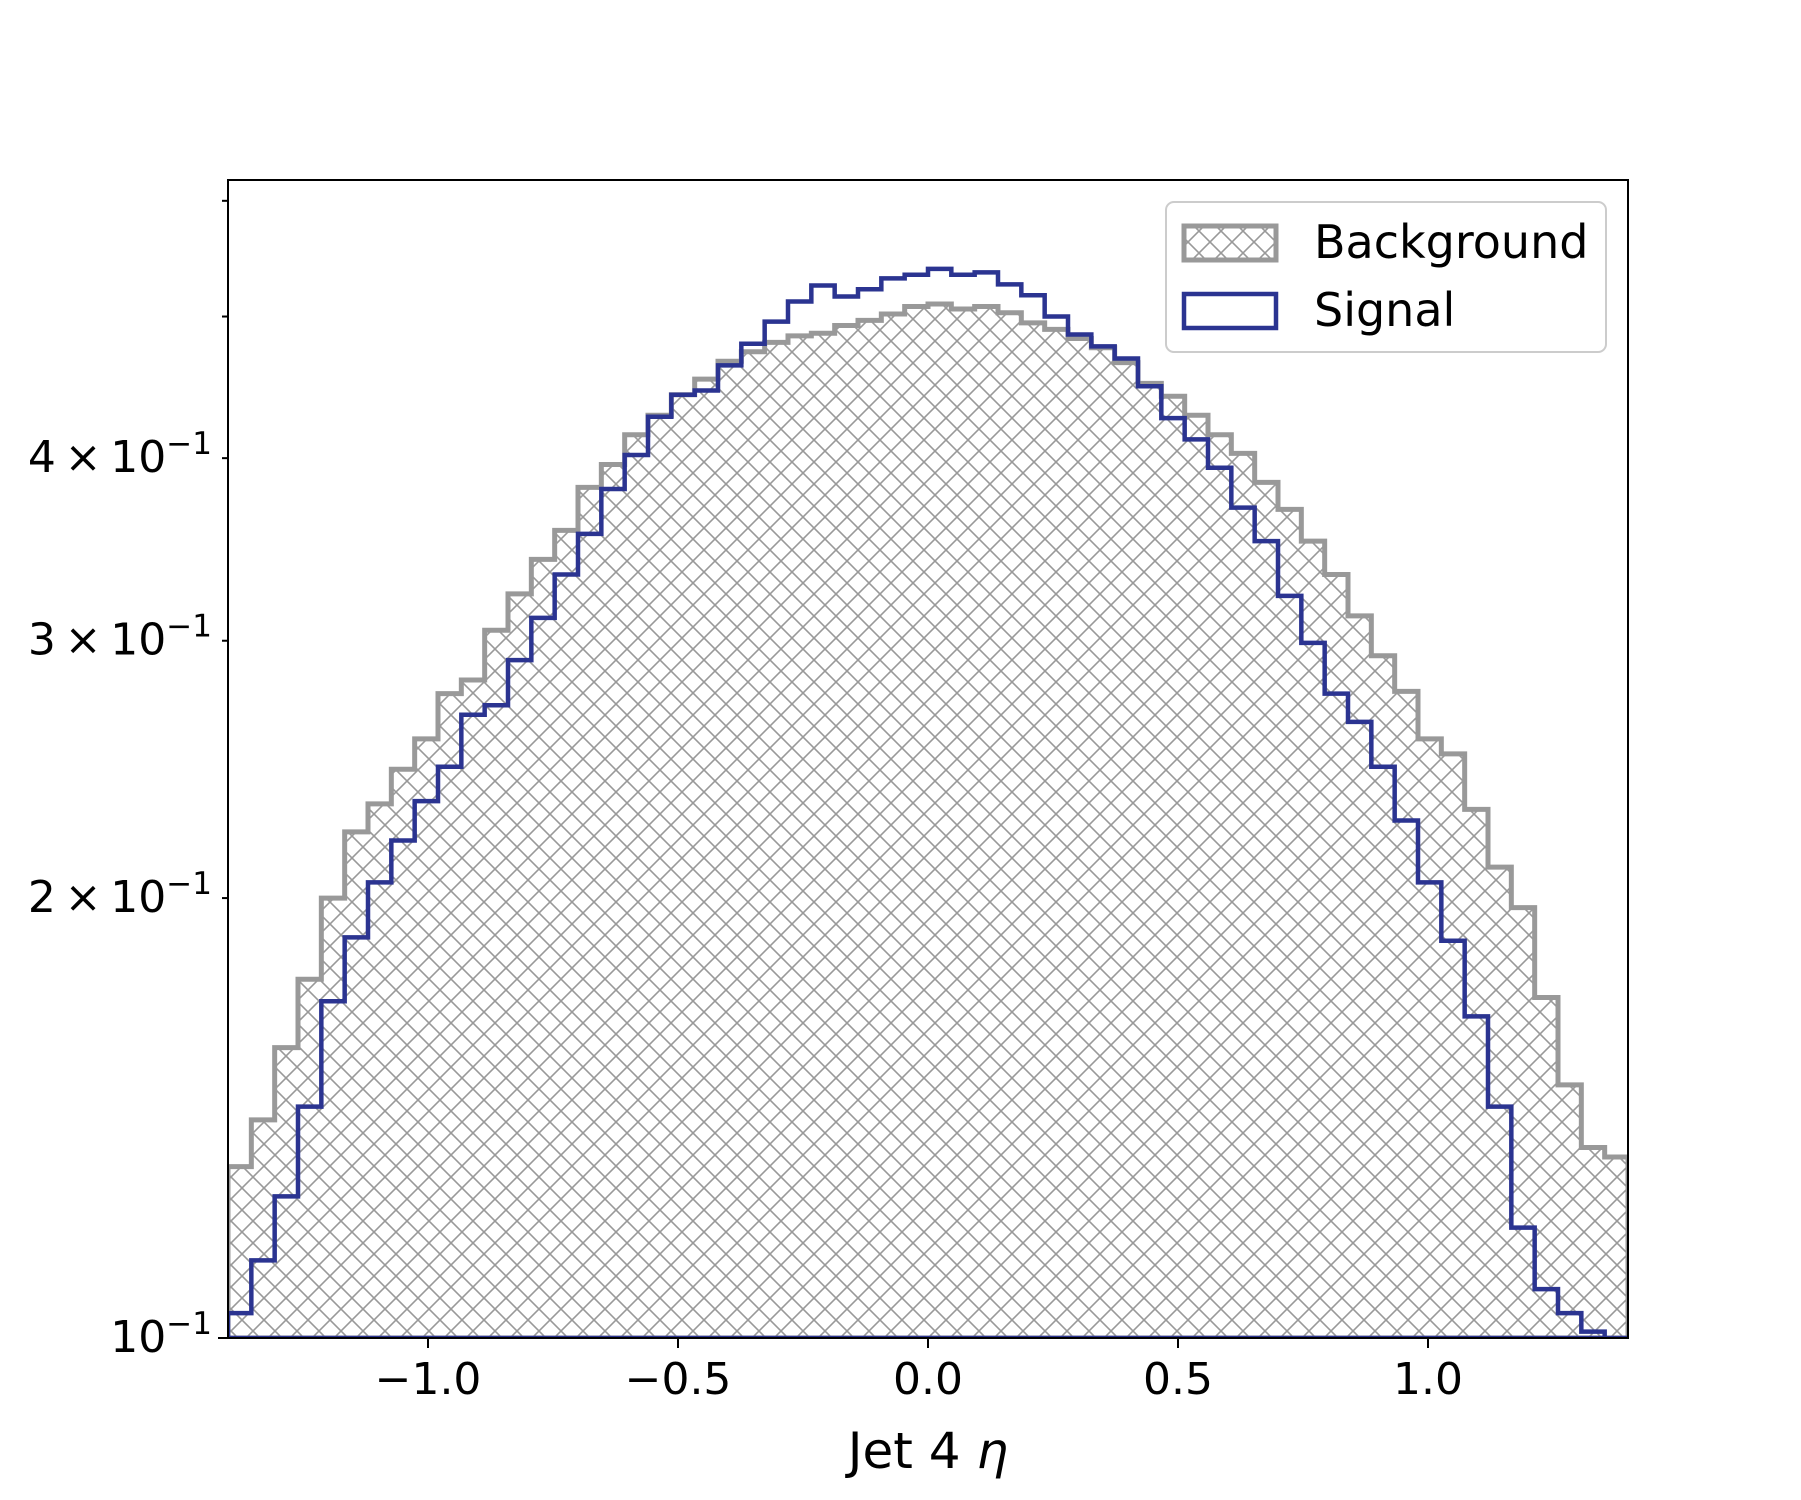 The height and width of the screenshot is (1500, 1801). I want to click on x-tick-label: 0.0, so click(928, 1379).